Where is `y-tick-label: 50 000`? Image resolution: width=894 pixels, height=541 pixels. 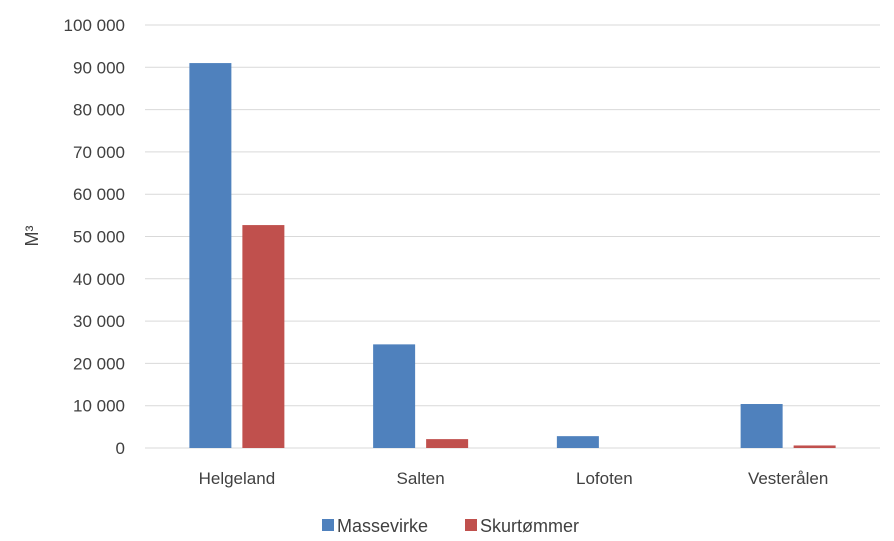 y-tick-label: 50 000 is located at coordinates (99, 237).